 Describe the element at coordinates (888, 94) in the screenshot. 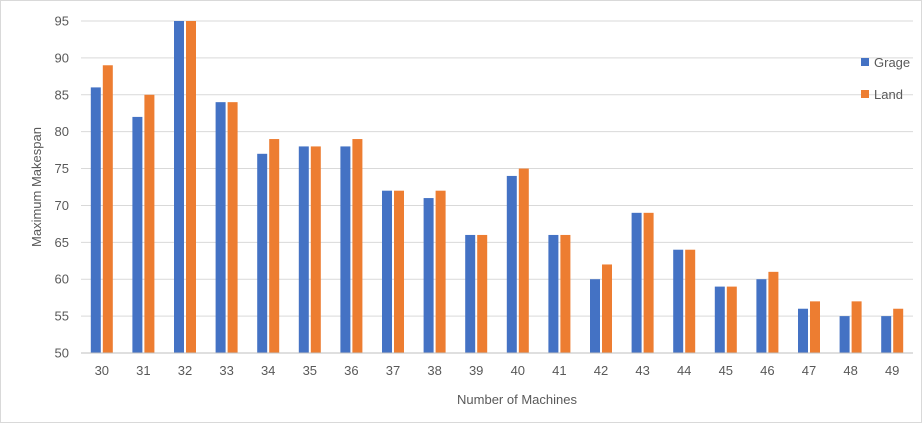

I see `legend-label-land: Land` at that location.